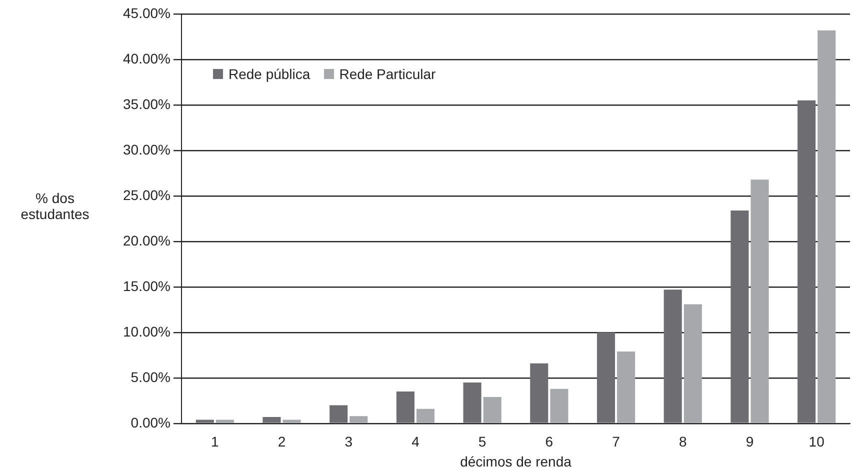  What do you see at coordinates (55, 206) in the screenshot?
I see `y-axis-title: % dos estudantes` at bounding box center [55, 206].